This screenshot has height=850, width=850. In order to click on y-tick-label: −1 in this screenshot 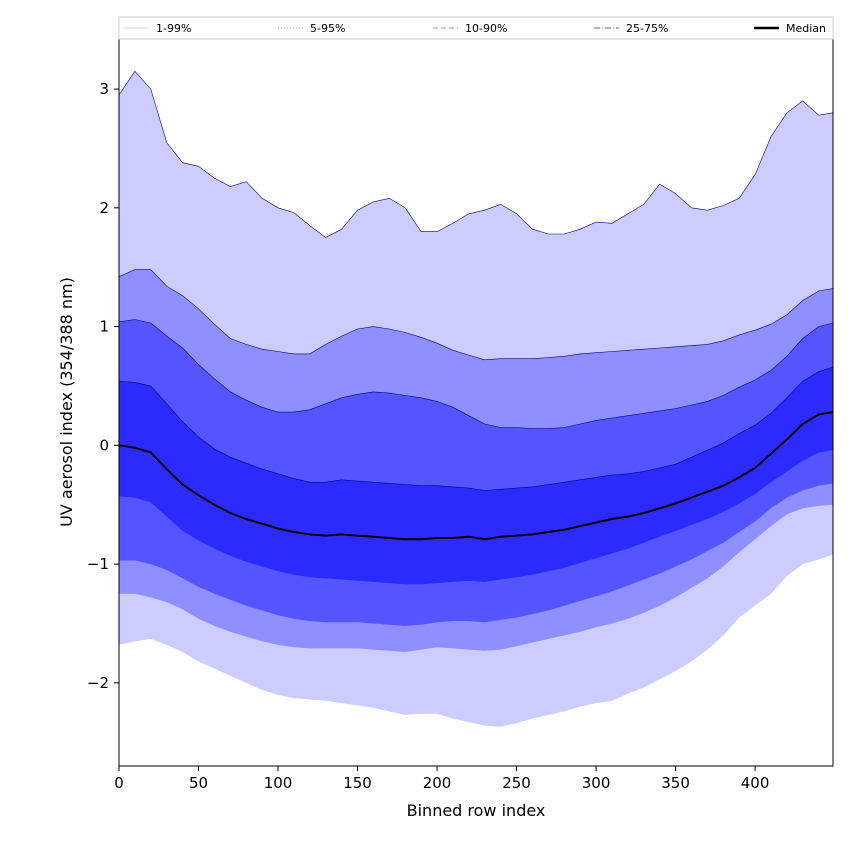, I will do `click(98, 564)`.